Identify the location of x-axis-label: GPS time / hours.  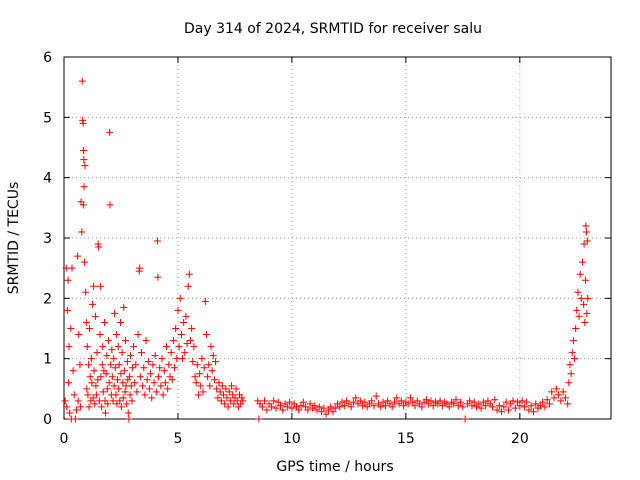
(334, 467).